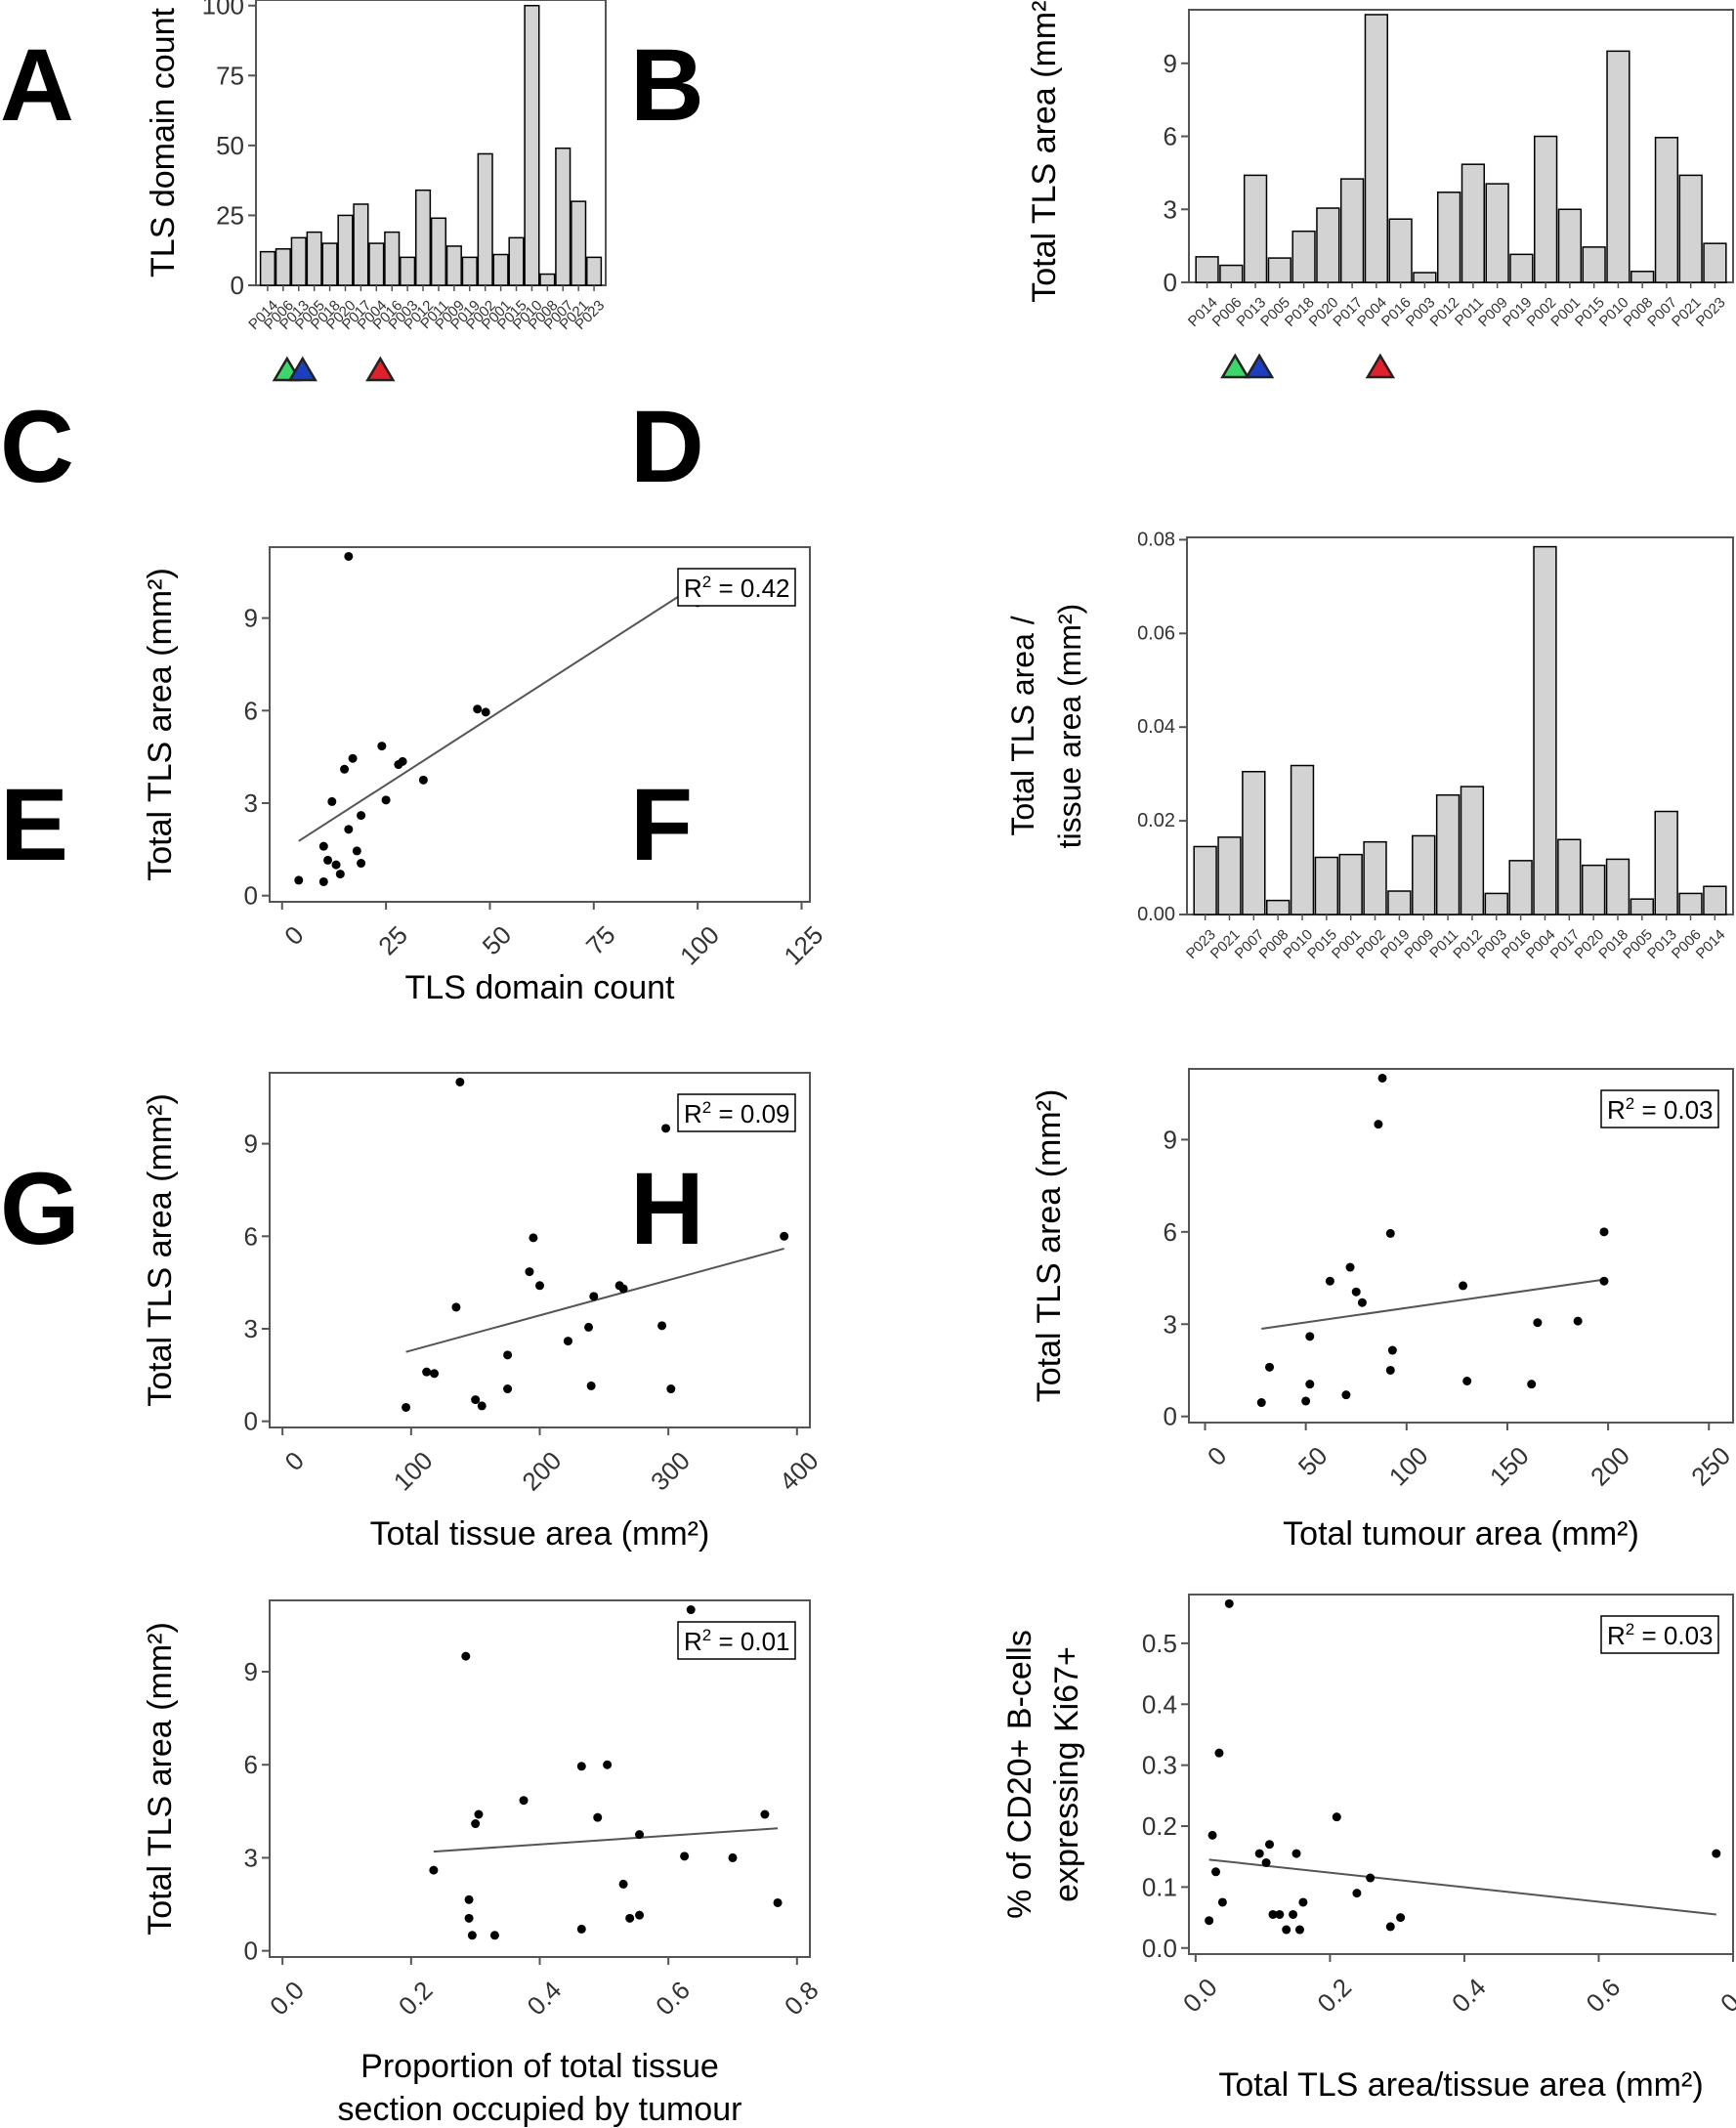 Image resolution: width=1736 pixels, height=2128 pixels. What do you see at coordinates (699, 945) in the screenshot?
I see `chart-c-xtick-label: 100` at bounding box center [699, 945].